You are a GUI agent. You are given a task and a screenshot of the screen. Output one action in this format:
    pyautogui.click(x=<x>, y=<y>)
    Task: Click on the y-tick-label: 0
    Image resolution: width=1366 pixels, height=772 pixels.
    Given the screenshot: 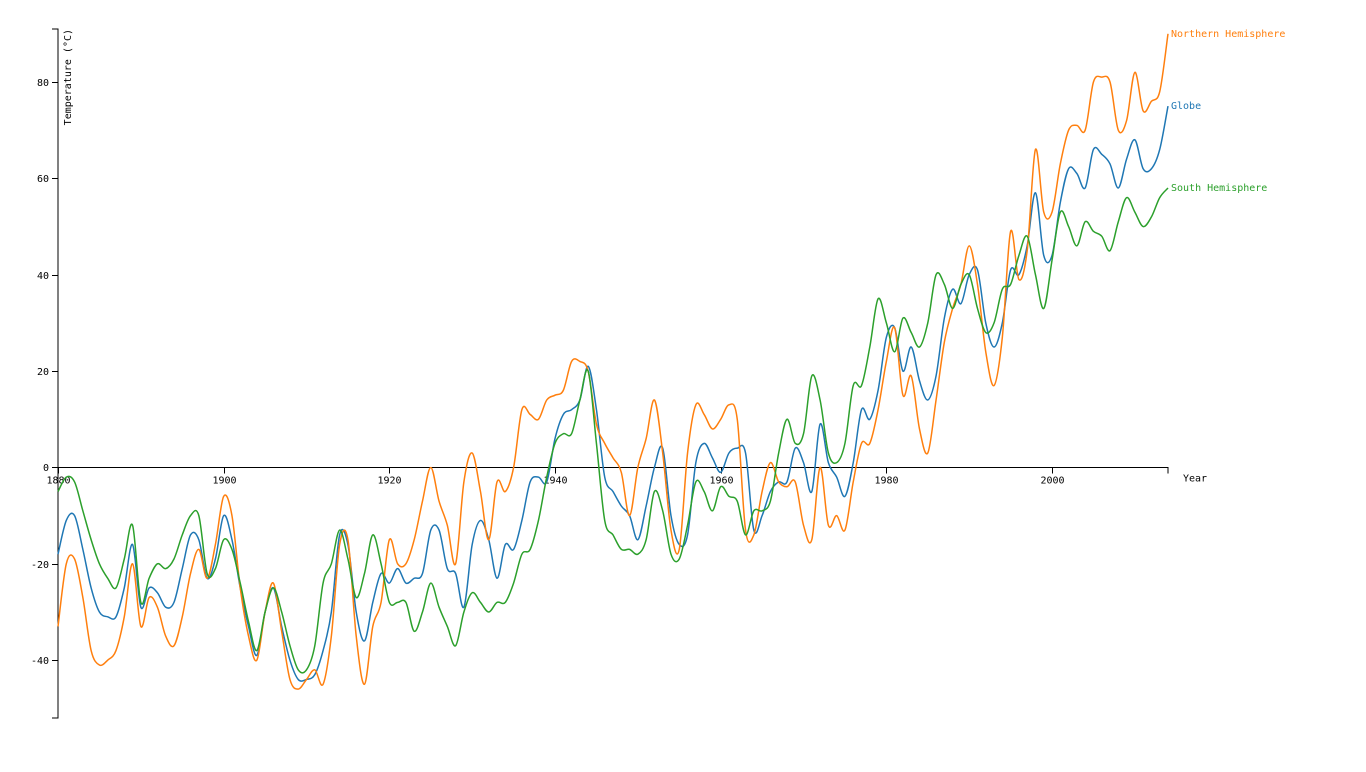 What is the action you would take?
    pyautogui.click(x=46, y=468)
    